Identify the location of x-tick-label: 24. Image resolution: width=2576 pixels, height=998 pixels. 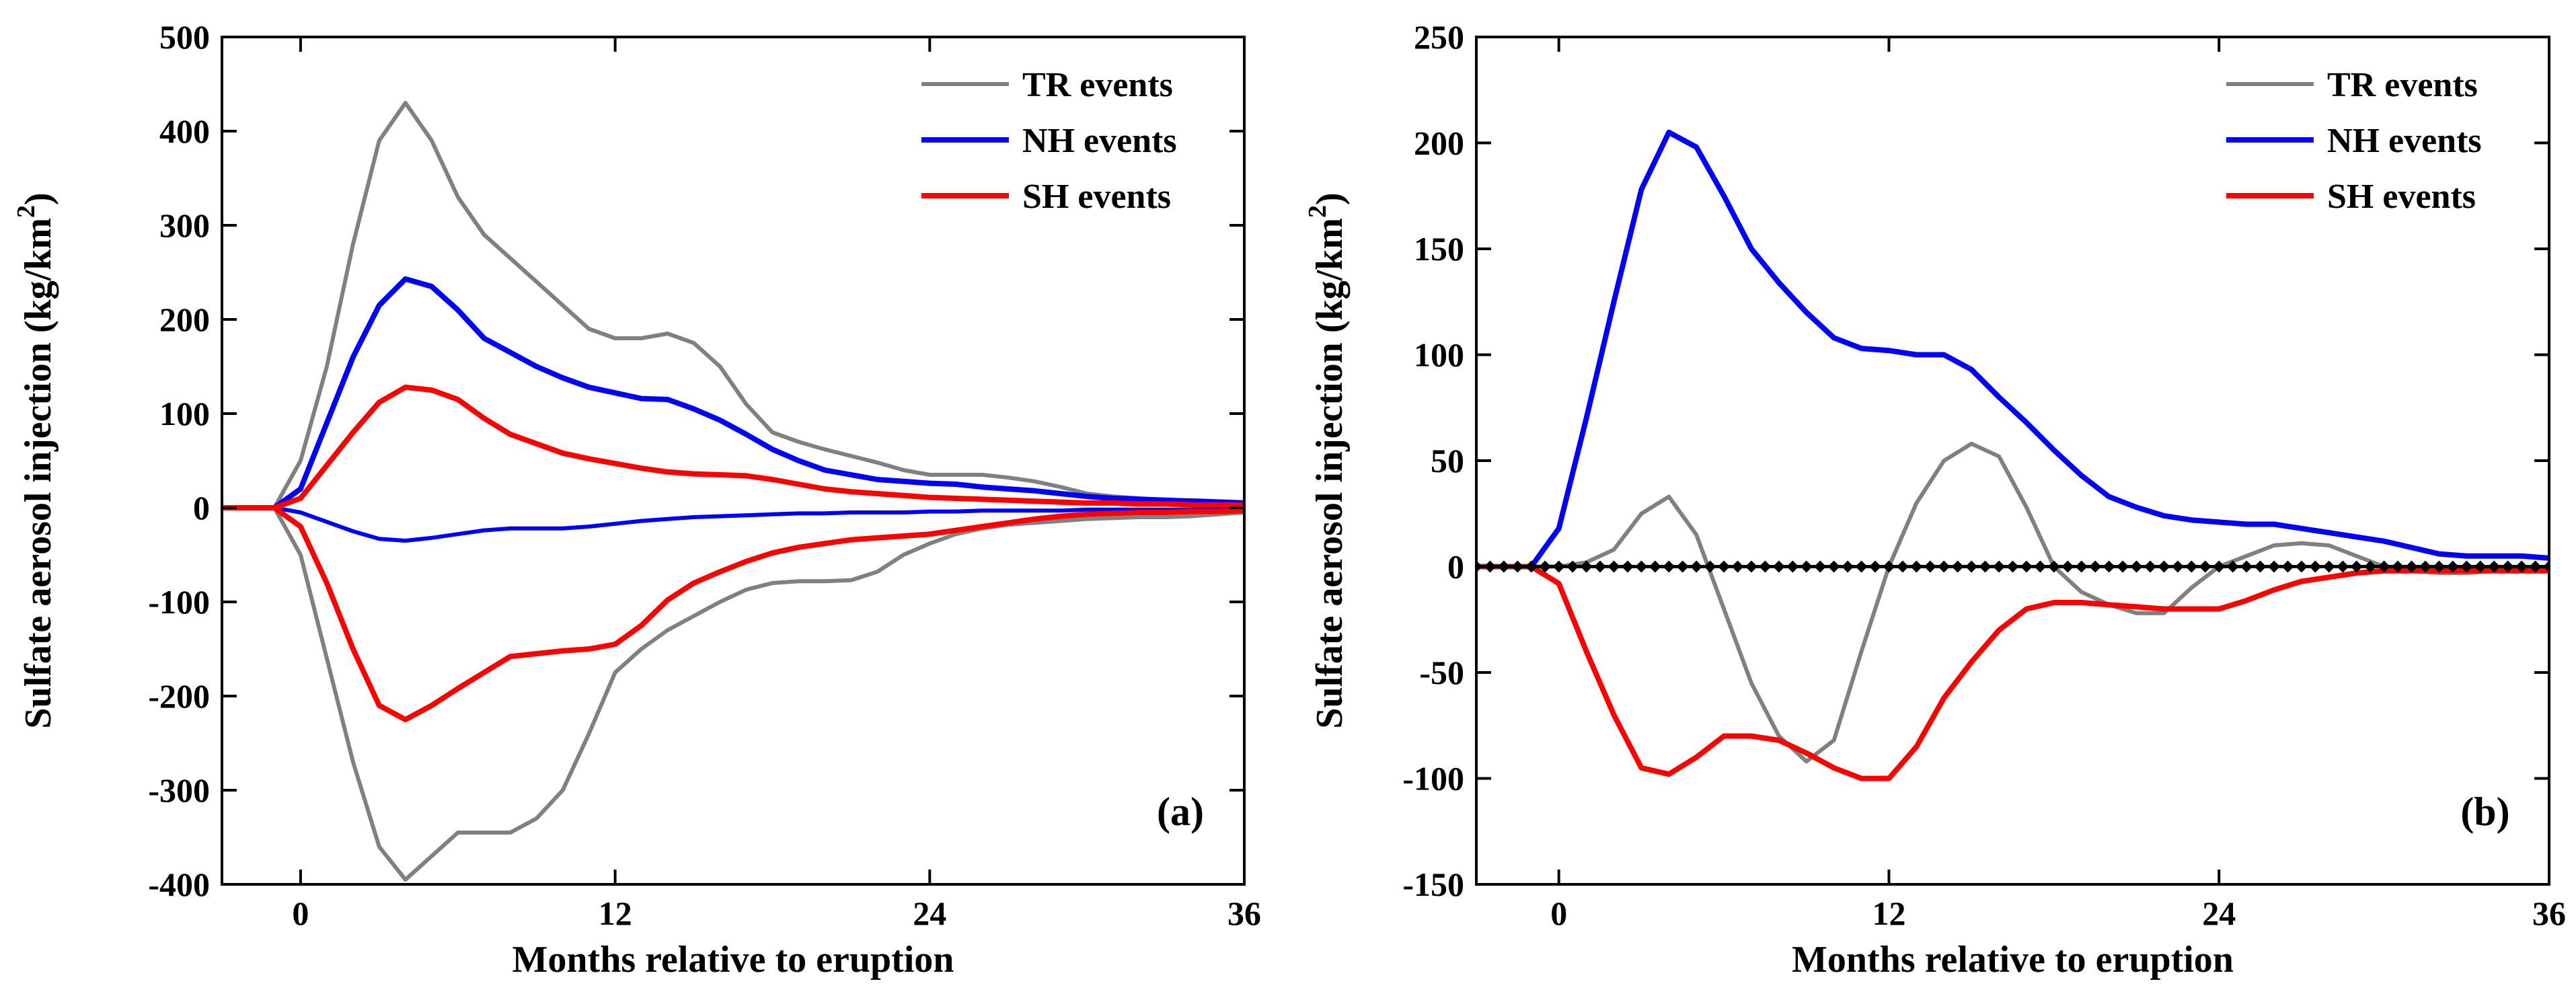
(2219, 913).